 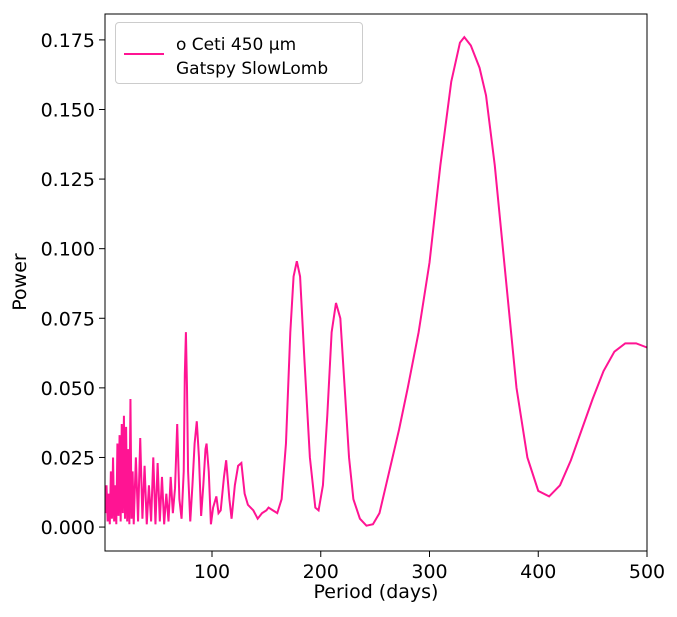 I want to click on y-tick-label: 0.025, so click(x=68, y=458).